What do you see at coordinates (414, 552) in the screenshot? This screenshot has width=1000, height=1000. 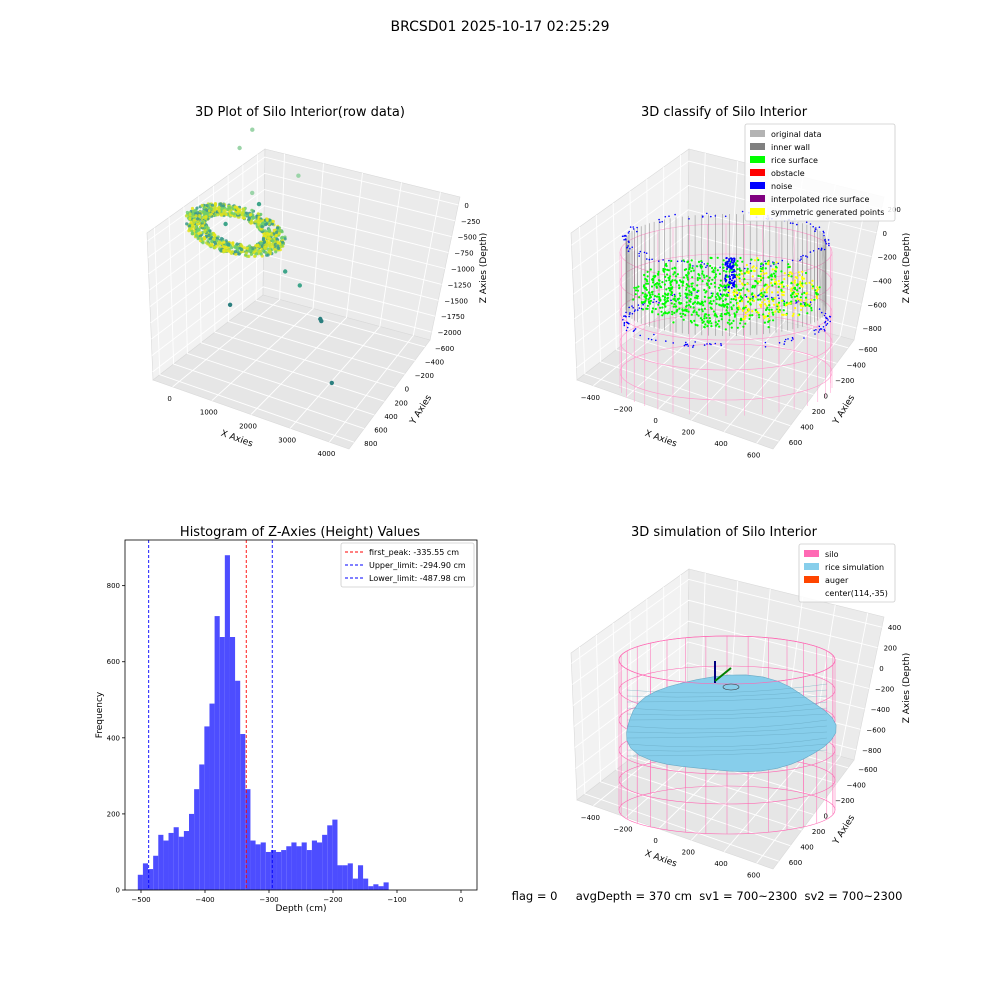 I see `legend-label: first_peak: -335.55 cm` at bounding box center [414, 552].